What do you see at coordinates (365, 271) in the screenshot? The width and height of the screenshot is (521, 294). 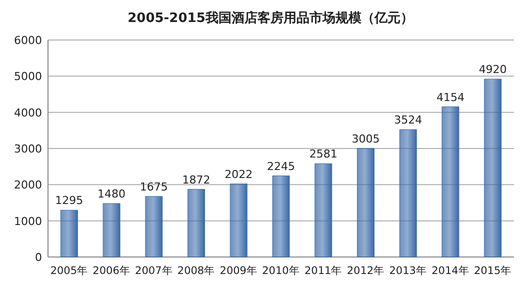 I see `x-tick-label: 2012年` at bounding box center [365, 271].